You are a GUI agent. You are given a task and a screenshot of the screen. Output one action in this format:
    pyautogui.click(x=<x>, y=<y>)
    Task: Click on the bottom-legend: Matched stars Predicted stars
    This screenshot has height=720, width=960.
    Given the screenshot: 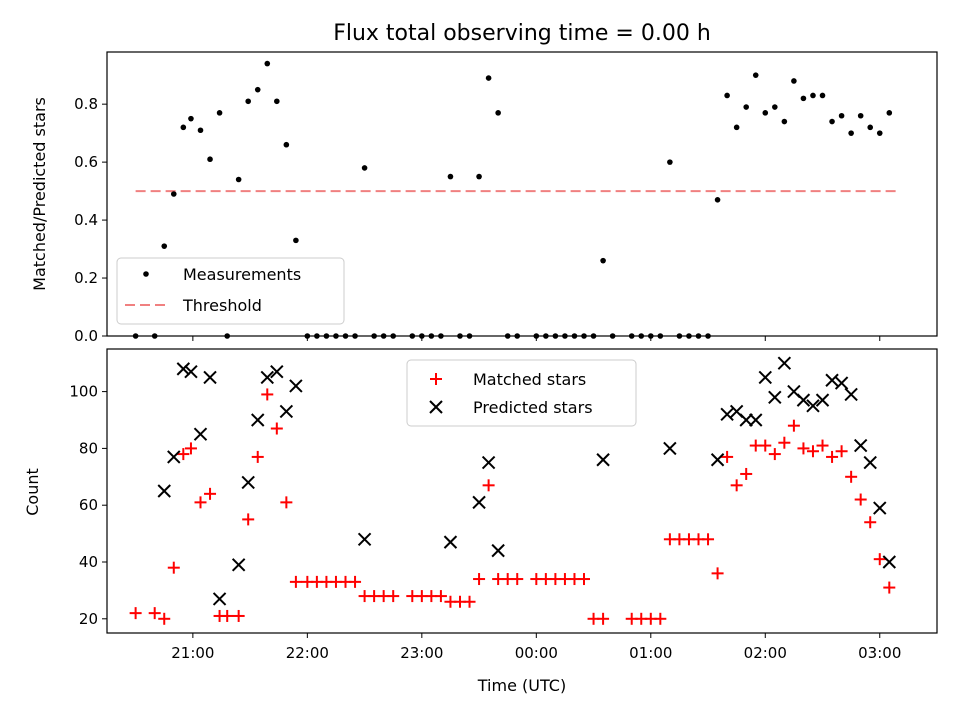 What is the action you would take?
    pyautogui.click(x=521, y=393)
    